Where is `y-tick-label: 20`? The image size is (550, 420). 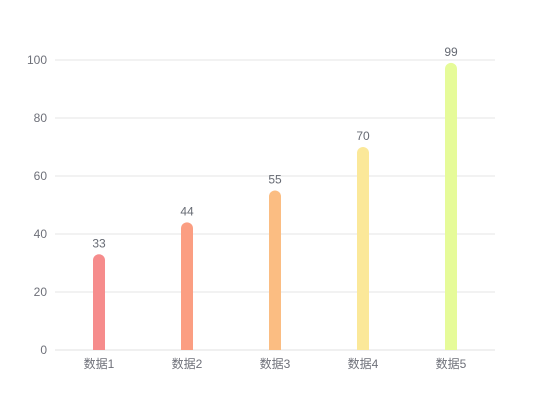
y-tick-label: 20 is located at coordinates (41, 292).